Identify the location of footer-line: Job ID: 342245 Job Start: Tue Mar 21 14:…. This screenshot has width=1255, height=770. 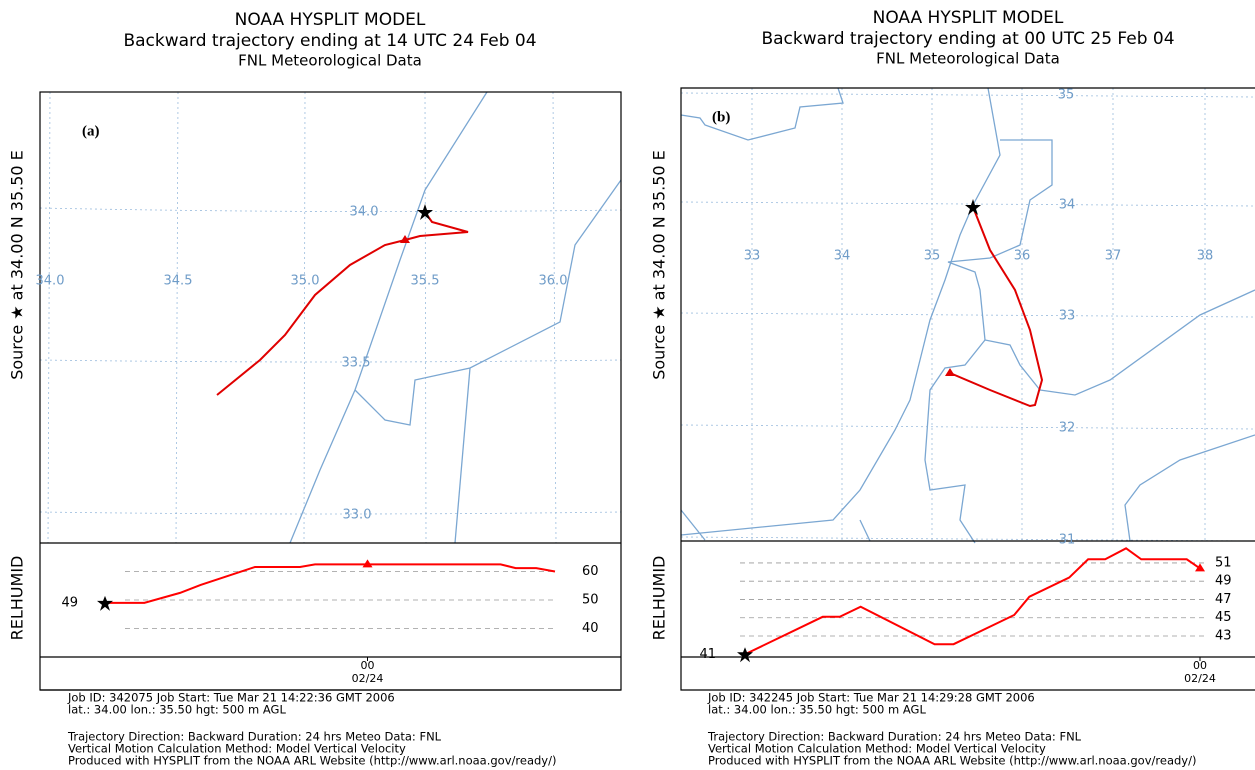
(871, 698).